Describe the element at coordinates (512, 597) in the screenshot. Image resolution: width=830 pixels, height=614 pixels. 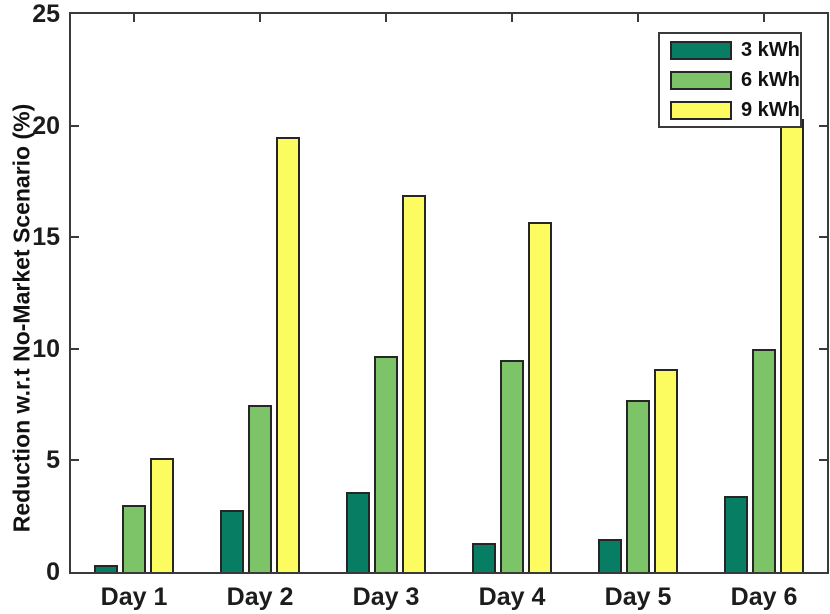
I see `x-tick-label: Day 4` at that location.